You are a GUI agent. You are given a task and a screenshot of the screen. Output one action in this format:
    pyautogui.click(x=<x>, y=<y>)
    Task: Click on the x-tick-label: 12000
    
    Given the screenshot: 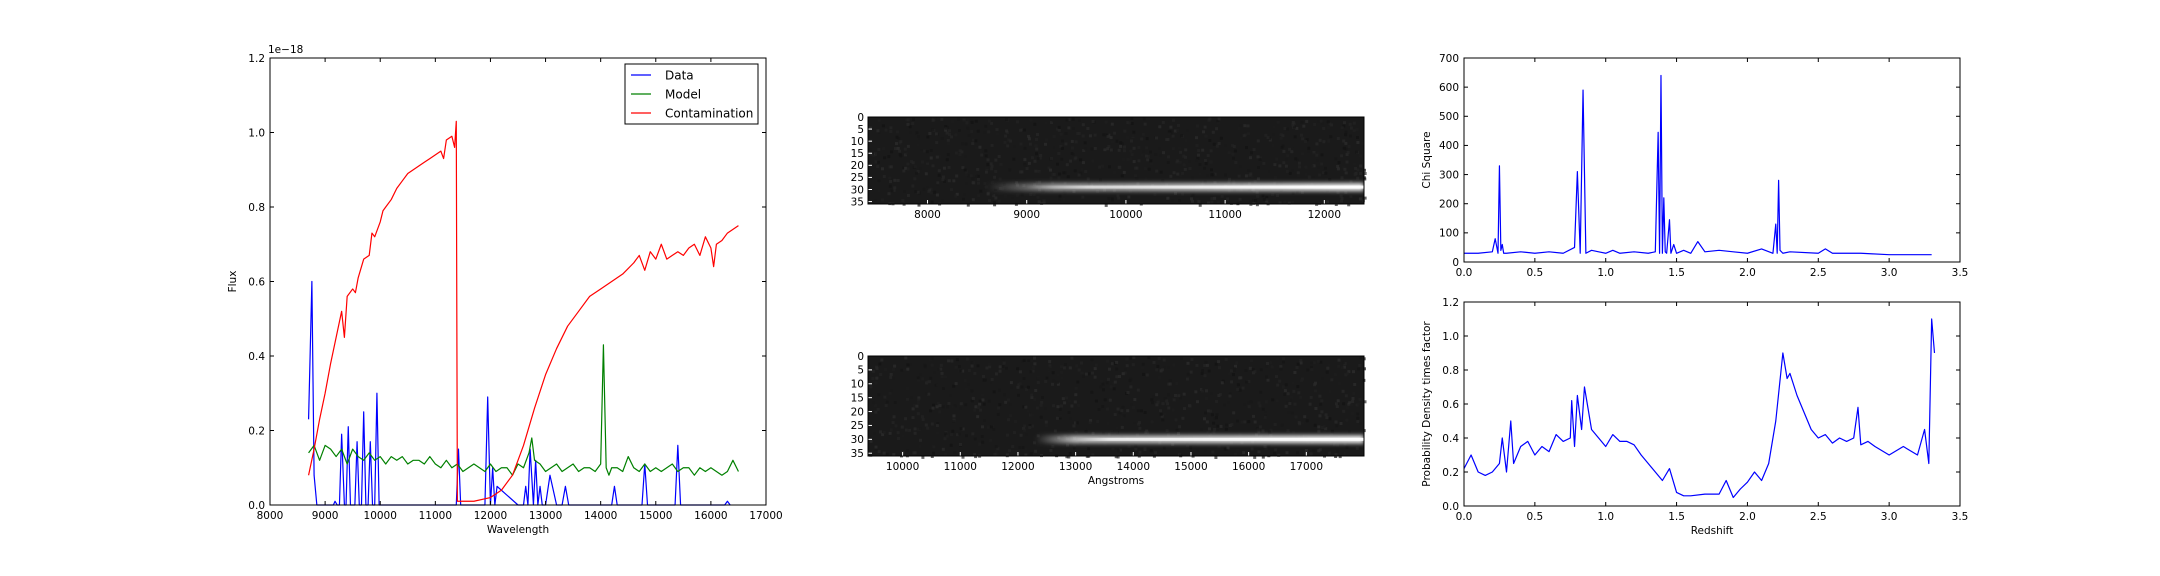 What is the action you would take?
    pyautogui.click(x=1017, y=467)
    